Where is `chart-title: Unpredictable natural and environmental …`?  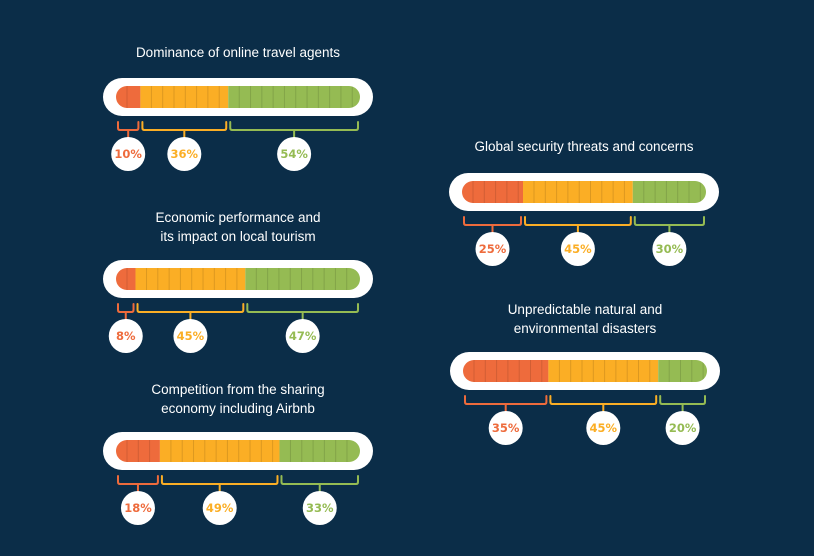
chart-title: Unpredictable natural and environmental … is located at coordinates (585, 319).